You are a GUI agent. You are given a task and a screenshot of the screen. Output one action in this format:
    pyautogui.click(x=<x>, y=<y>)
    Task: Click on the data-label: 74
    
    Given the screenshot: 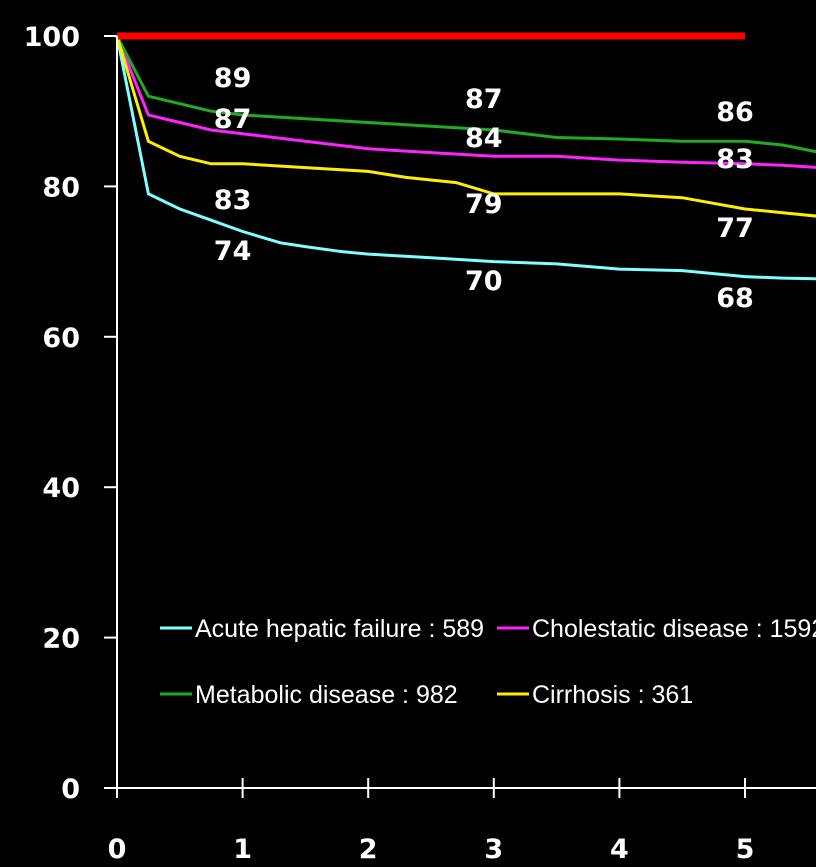 What is the action you would take?
    pyautogui.click(x=233, y=251)
    